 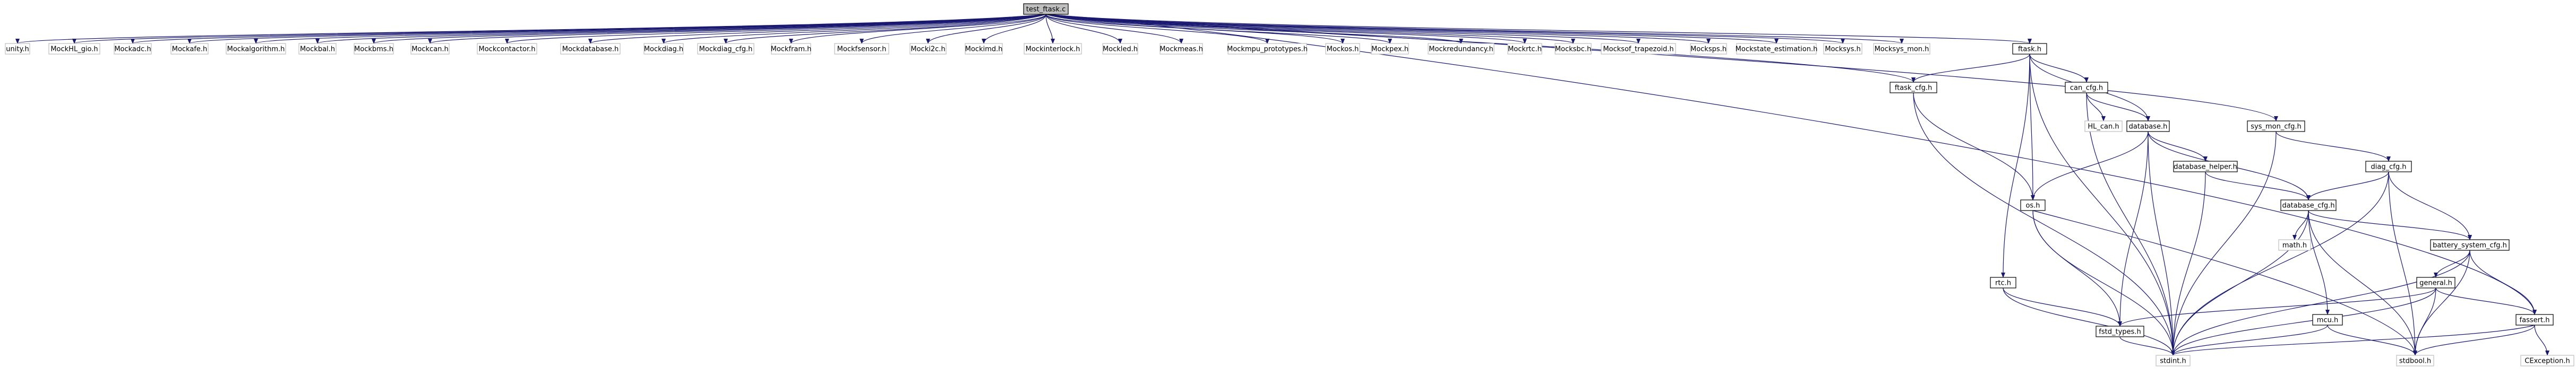 I want to click on edge-root-to-mstate, so click(x=1412, y=29).